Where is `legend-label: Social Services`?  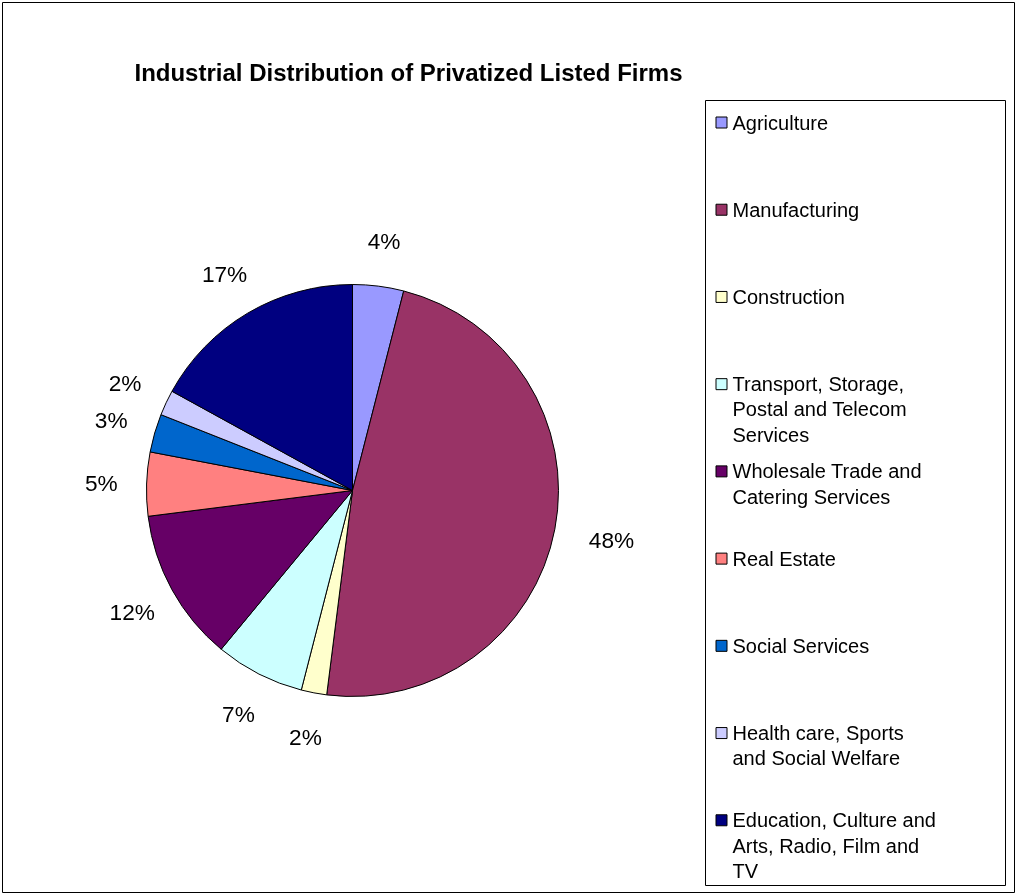
legend-label: Social Services is located at coordinates (801, 645).